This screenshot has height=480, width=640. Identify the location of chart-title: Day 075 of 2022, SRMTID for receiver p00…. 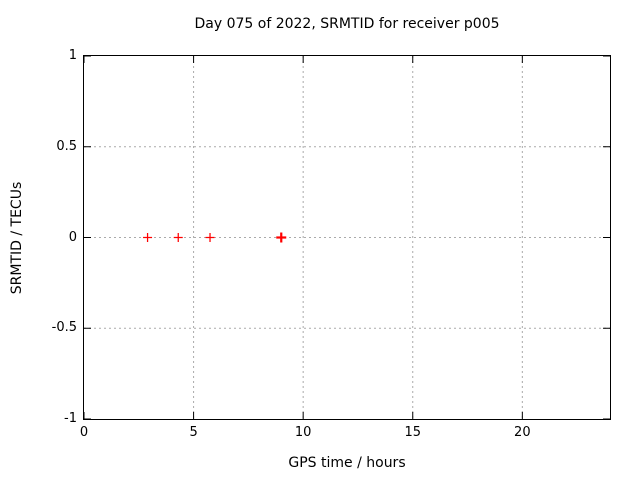
(347, 24).